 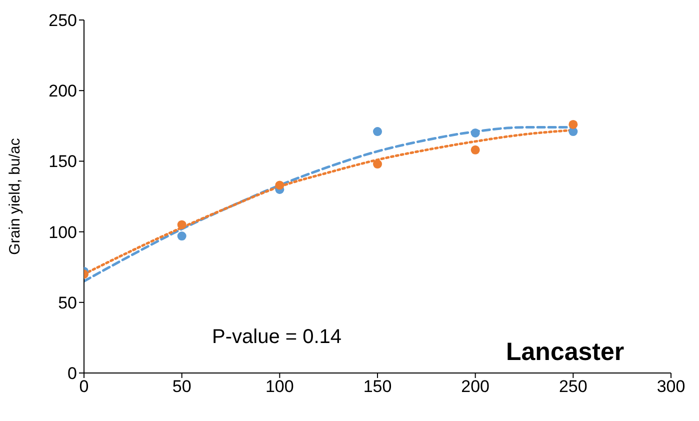 I want to click on y-axis-title: Grain yield, bu/ac, so click(x=15, y=196).